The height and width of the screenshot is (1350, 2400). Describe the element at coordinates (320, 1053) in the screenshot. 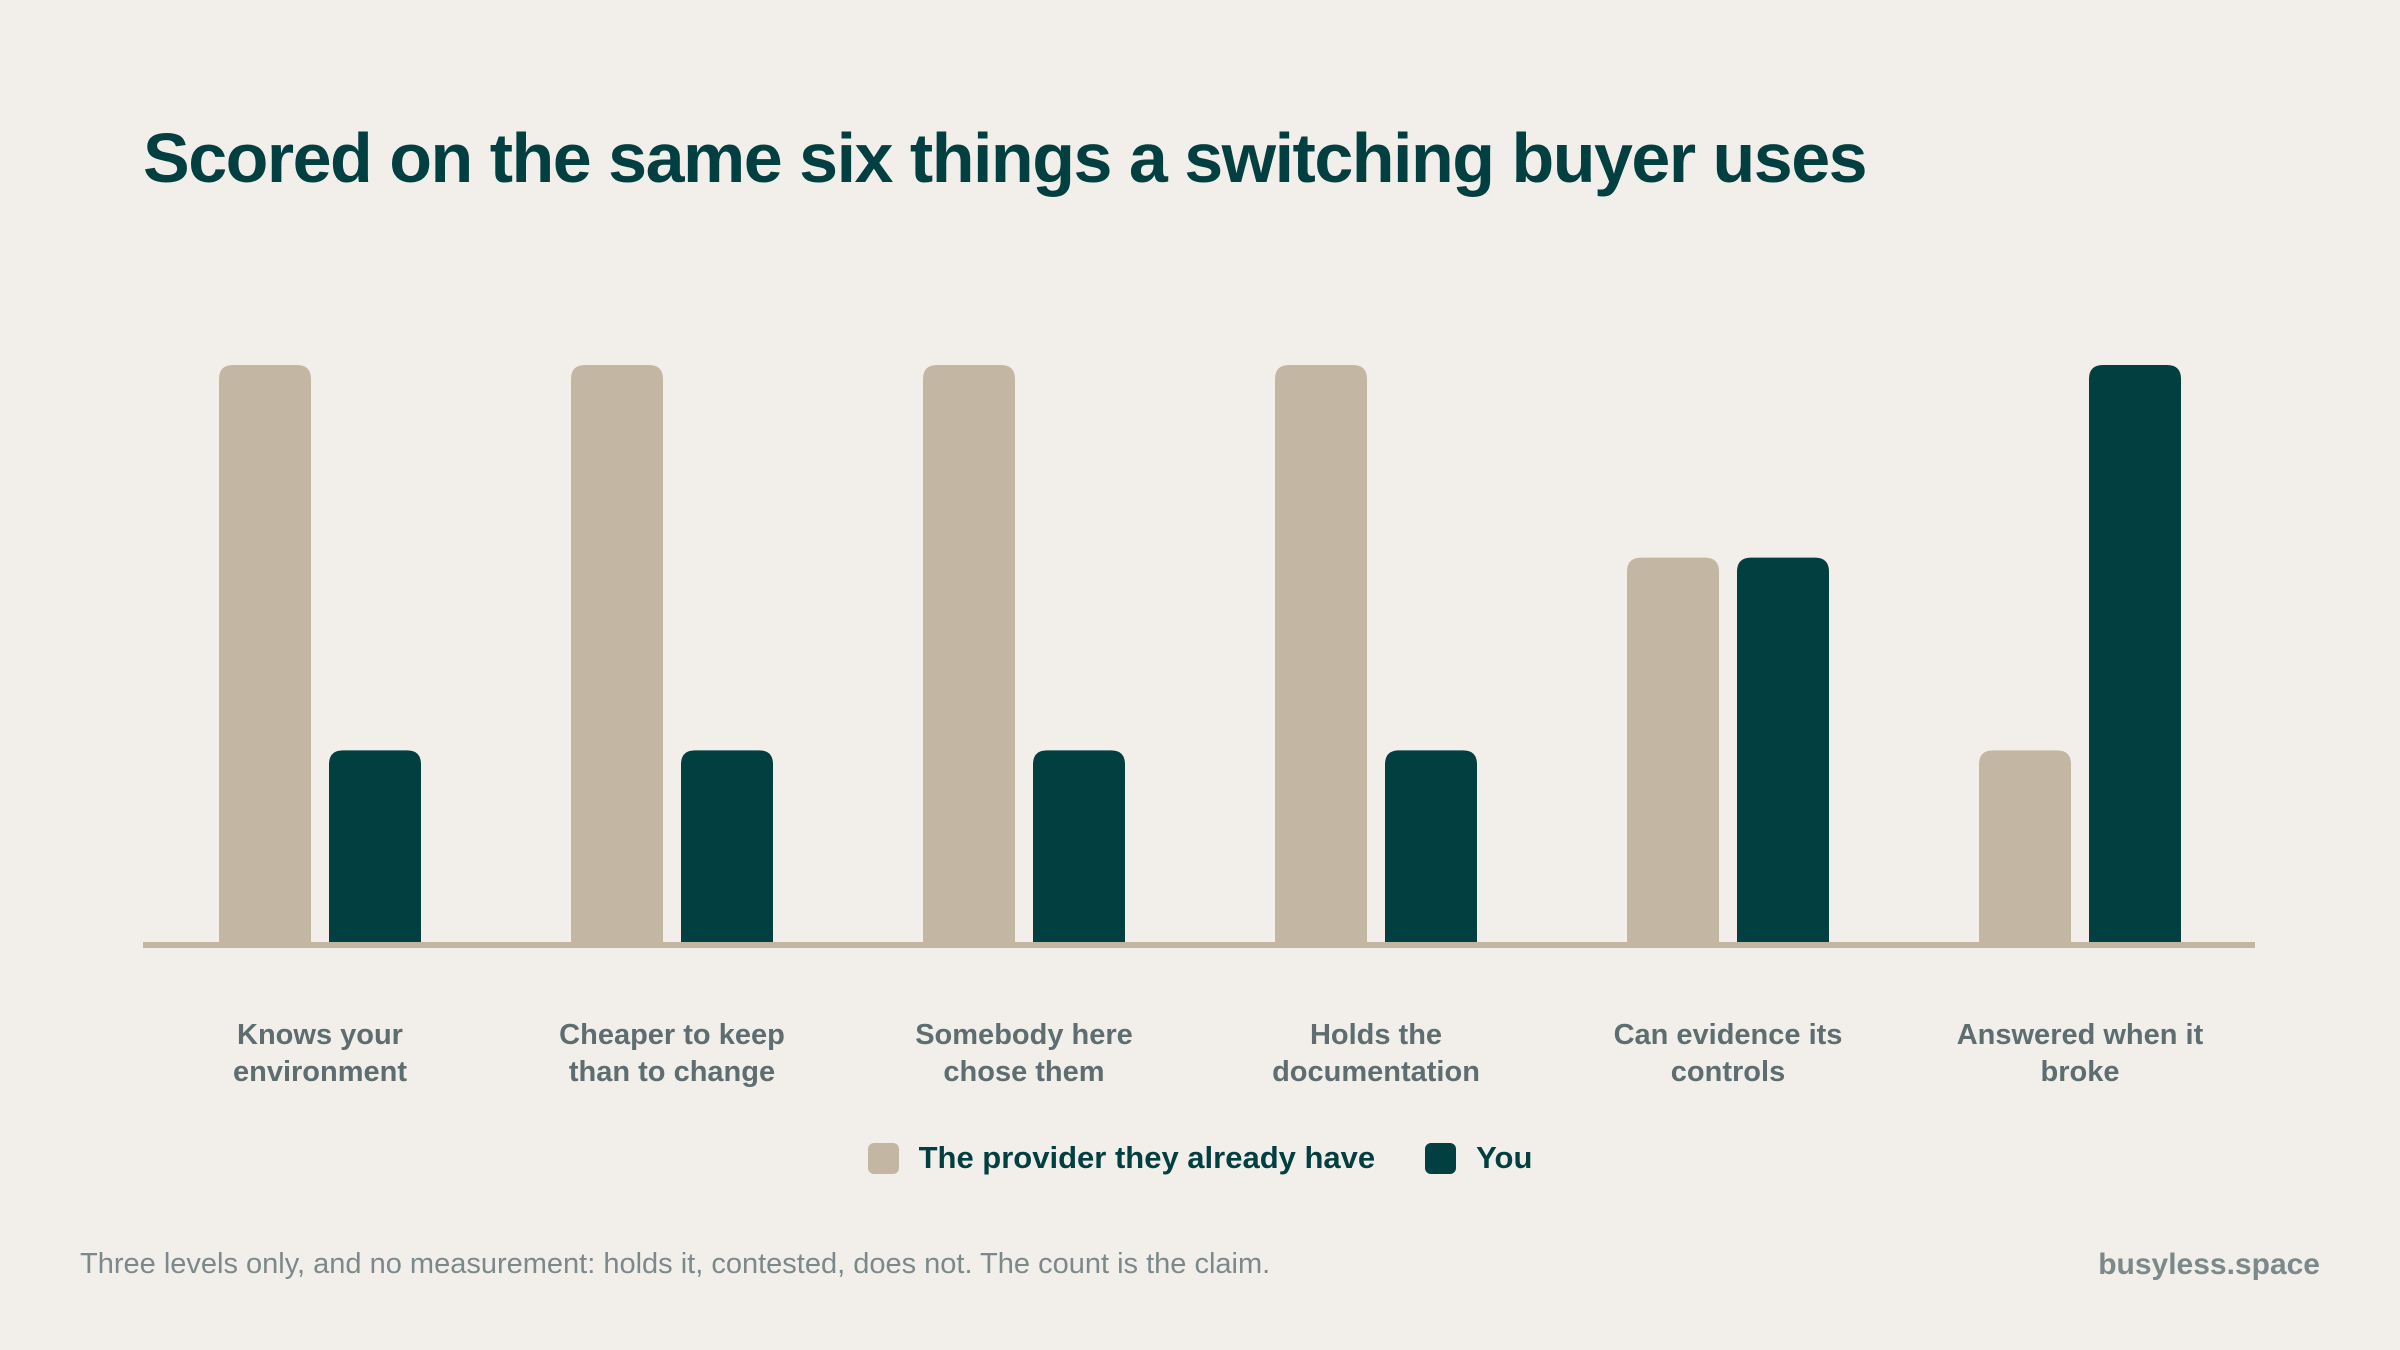

I see `category-label-0: Knows your environment` at that location.